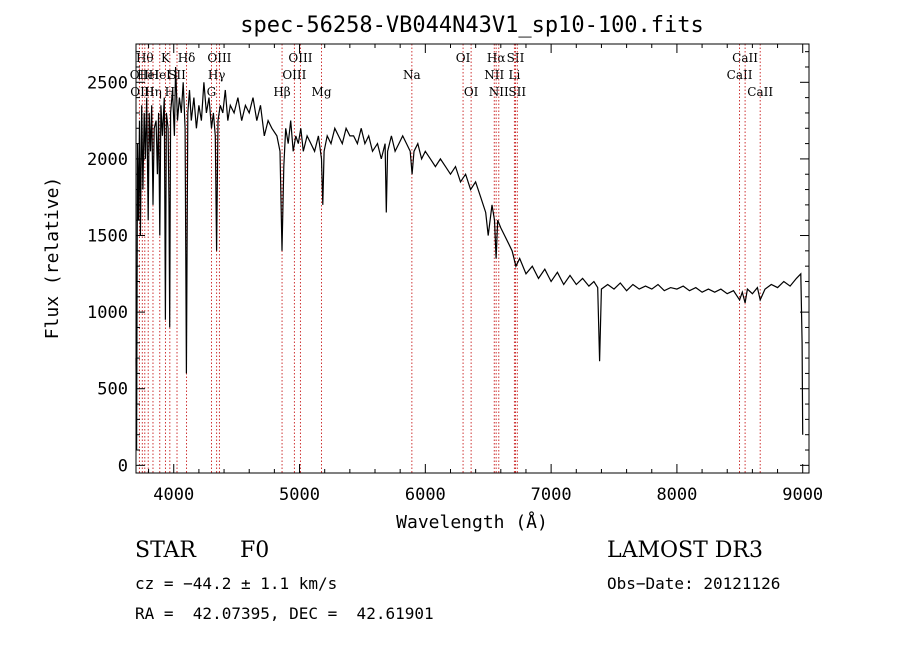  I want to click on x-tick-label: 8000, so click(676, 495).